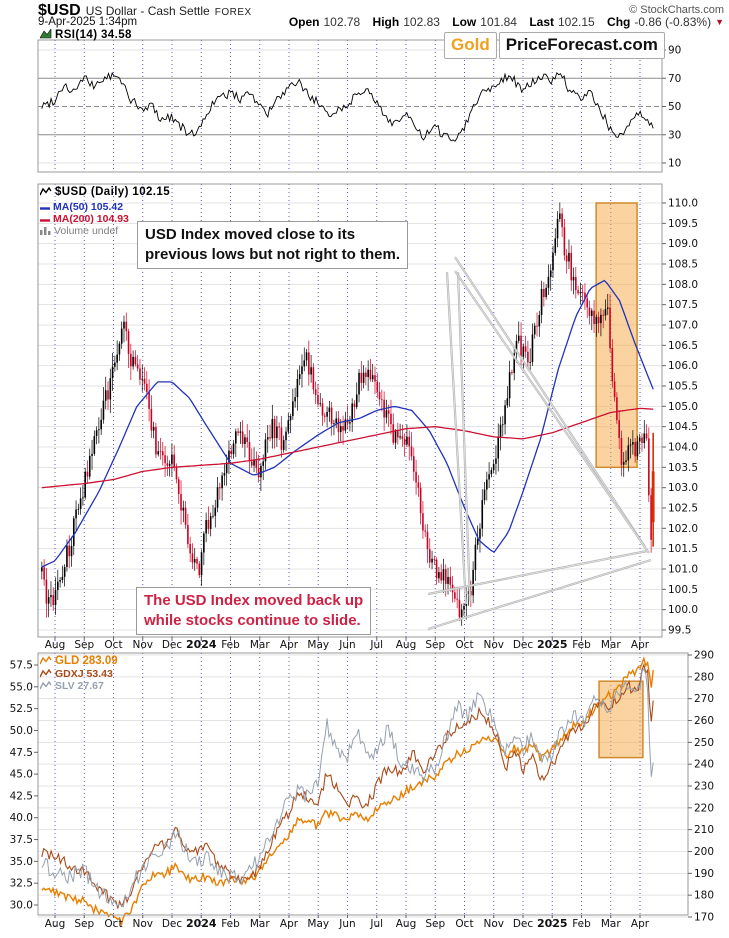 Image resolution: width=729 pixels, height=938 pixels. Describe the element at coordinates (704, 808) in the screenshot. I see `svg-text: 220` at that location.